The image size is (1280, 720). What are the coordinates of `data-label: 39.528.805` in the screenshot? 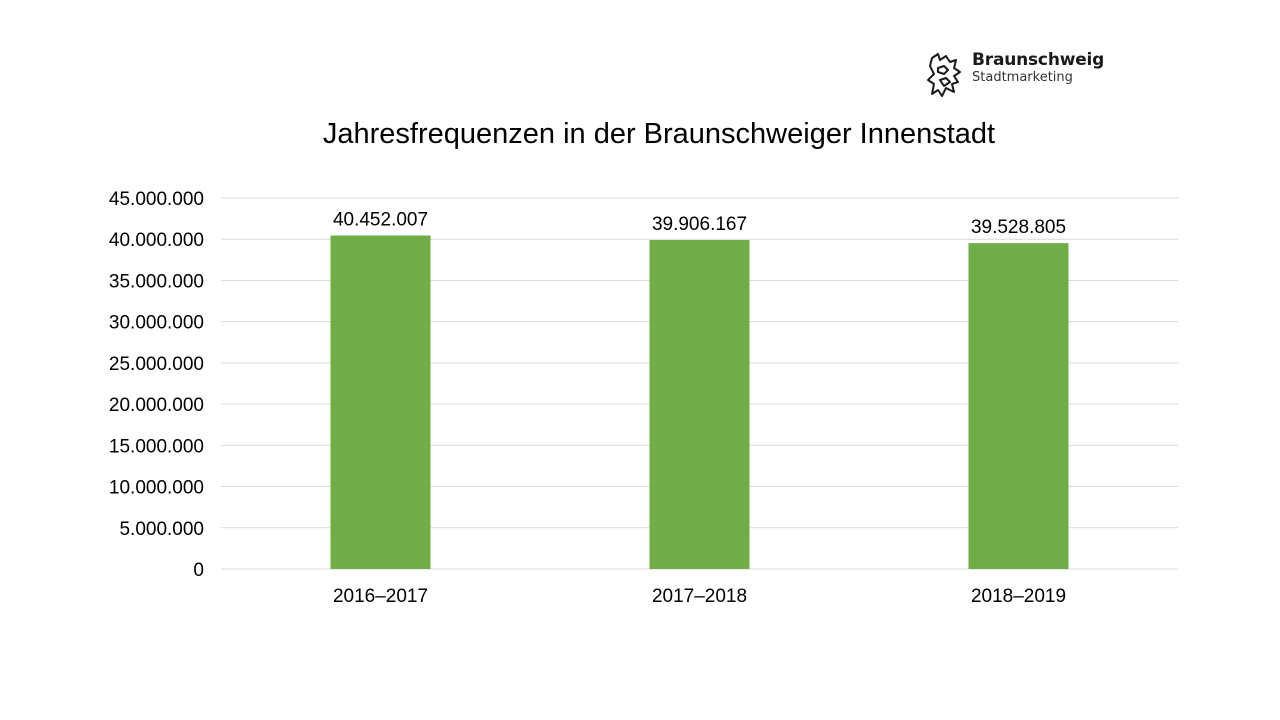 It's located at (1018, 227).